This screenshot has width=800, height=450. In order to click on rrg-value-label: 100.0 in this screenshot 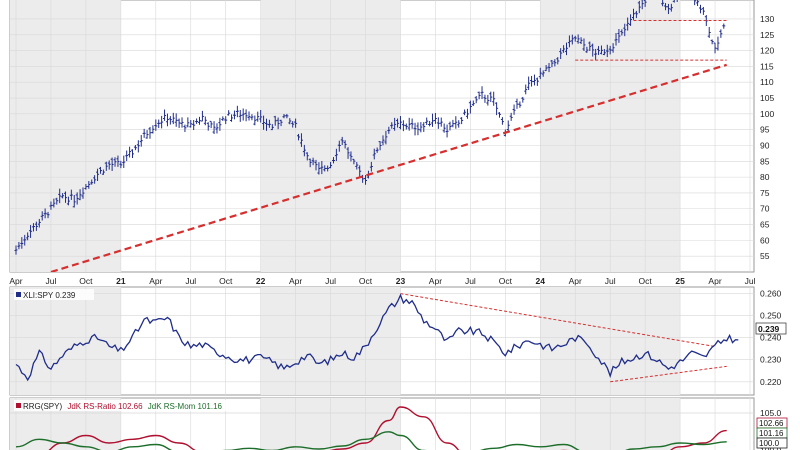, I will do `click(769, 443)`.